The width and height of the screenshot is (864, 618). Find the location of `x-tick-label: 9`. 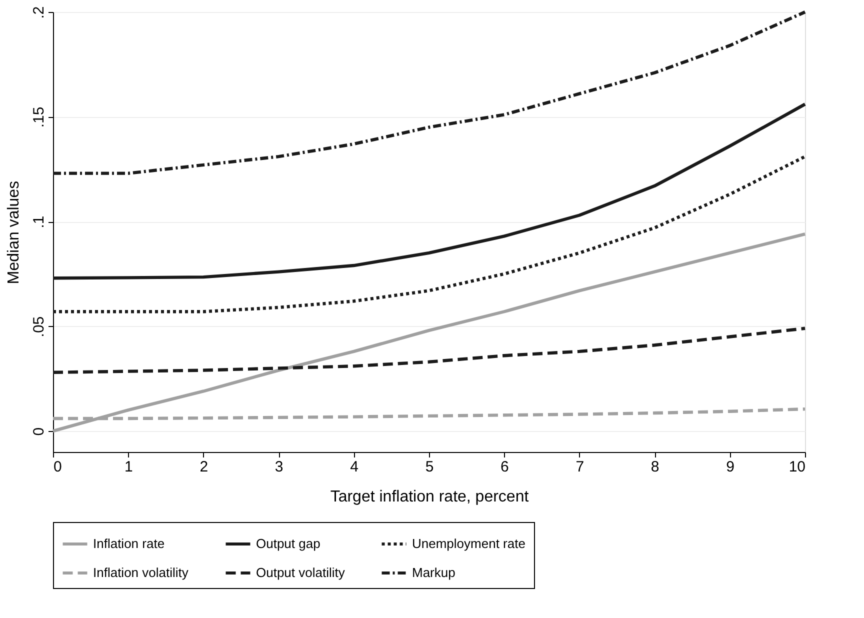

x-tick-label: 9 is located at coordinates (730, 467).